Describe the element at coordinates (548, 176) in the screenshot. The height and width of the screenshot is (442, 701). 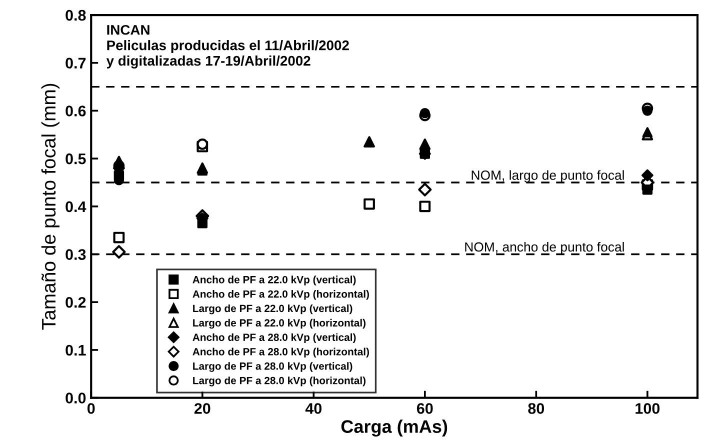
I see `ref-line-label: NOM, largo de punto focal` at that location.